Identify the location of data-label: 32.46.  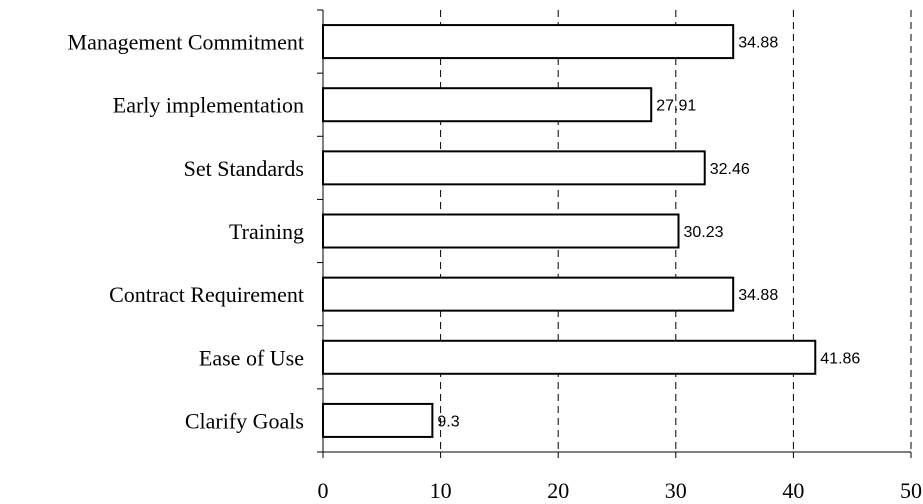
(730, 169).